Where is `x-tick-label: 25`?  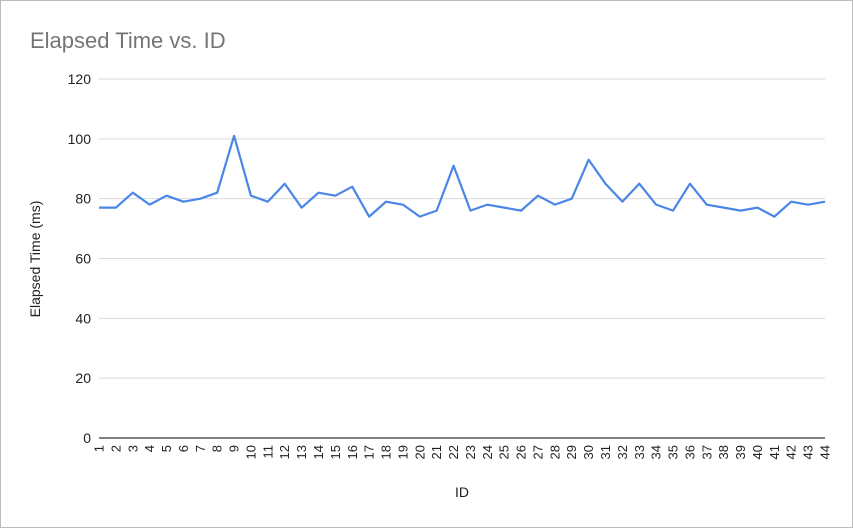
x-tick-label: 25 is located at coordinates (504, 452).